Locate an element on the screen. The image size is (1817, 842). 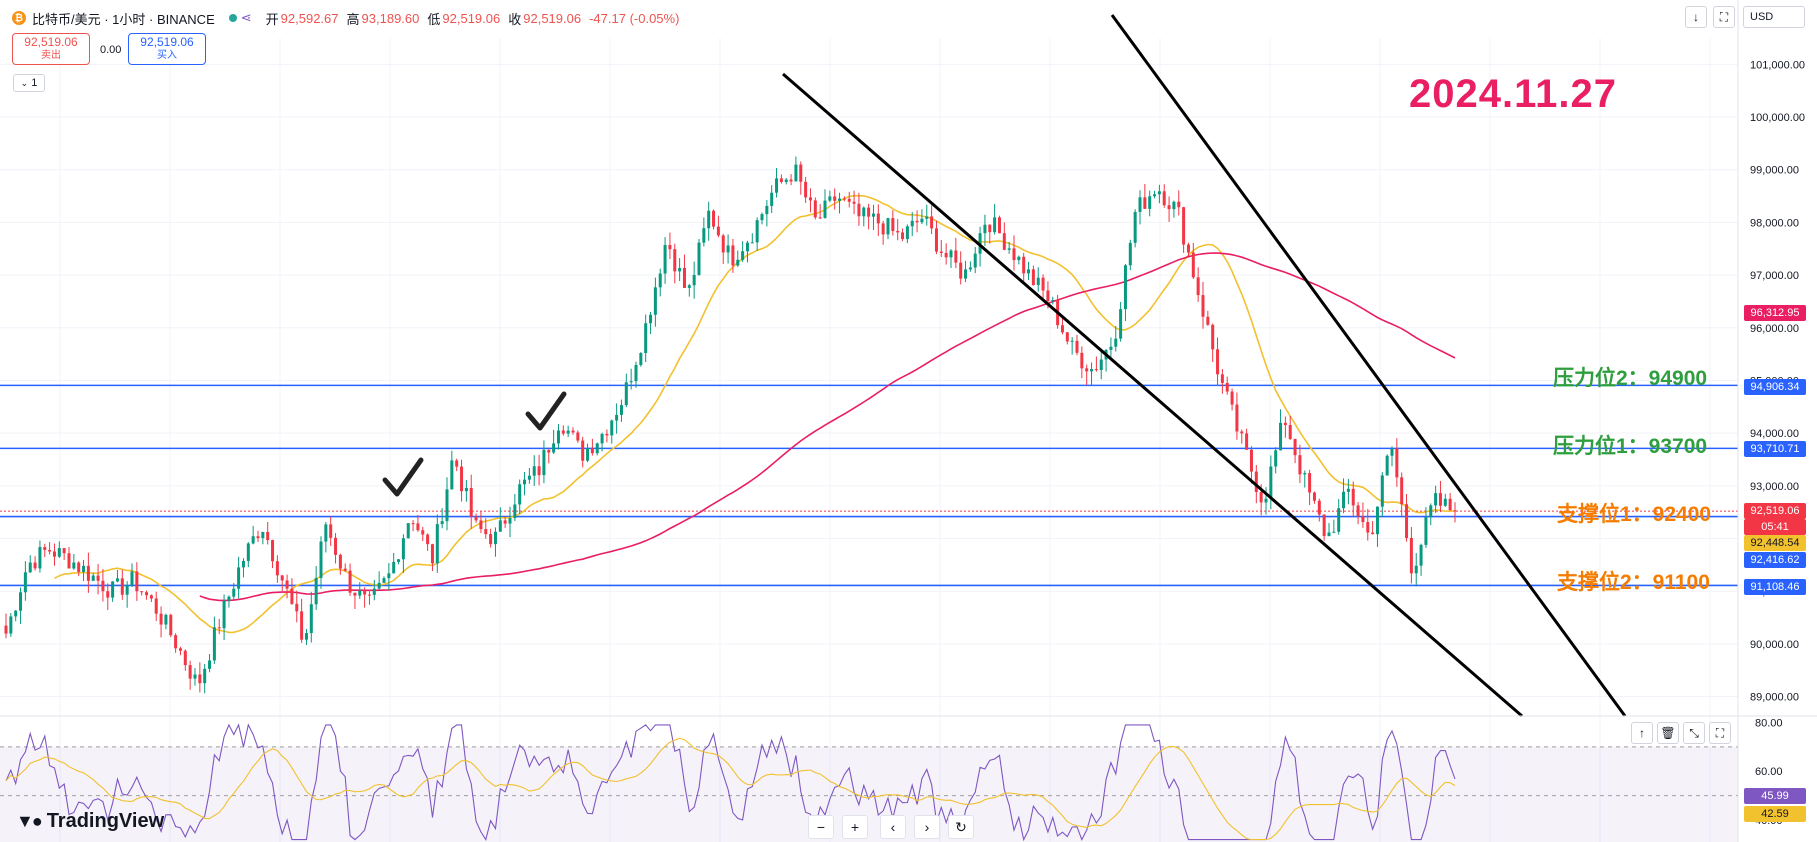
open-value: 92,592.67 is located at coordinates (309, 18).